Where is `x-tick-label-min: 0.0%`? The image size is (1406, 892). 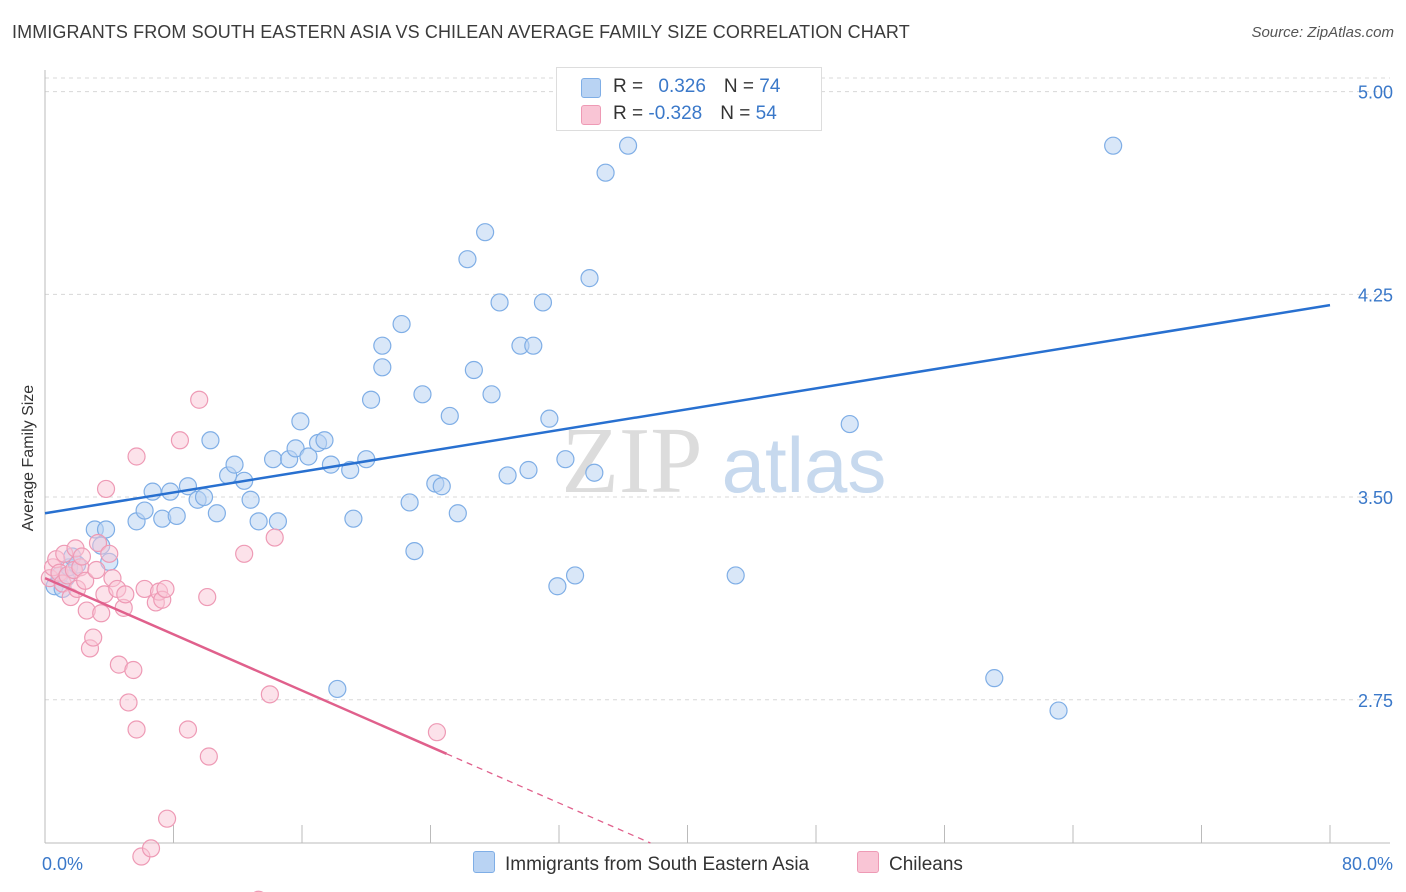 x-tick-label-min: 0.0% is located at coordinates (62, 864).